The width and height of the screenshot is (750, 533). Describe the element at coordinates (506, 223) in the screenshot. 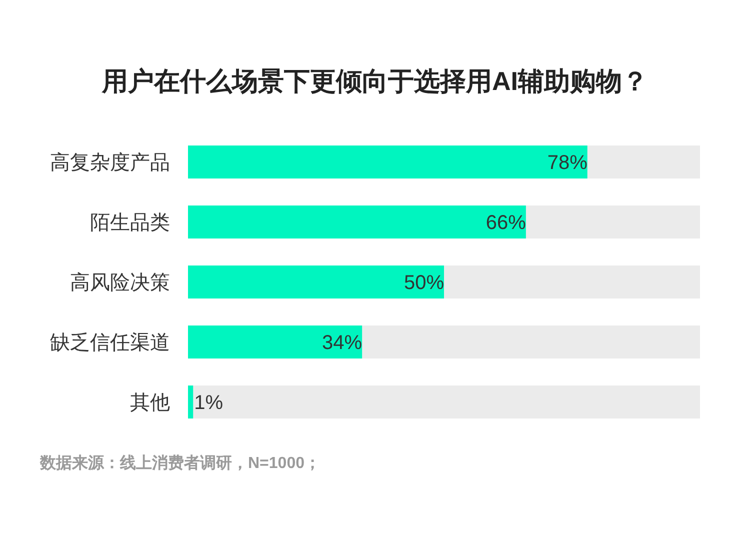

I see `data-label: 66%` at that location.